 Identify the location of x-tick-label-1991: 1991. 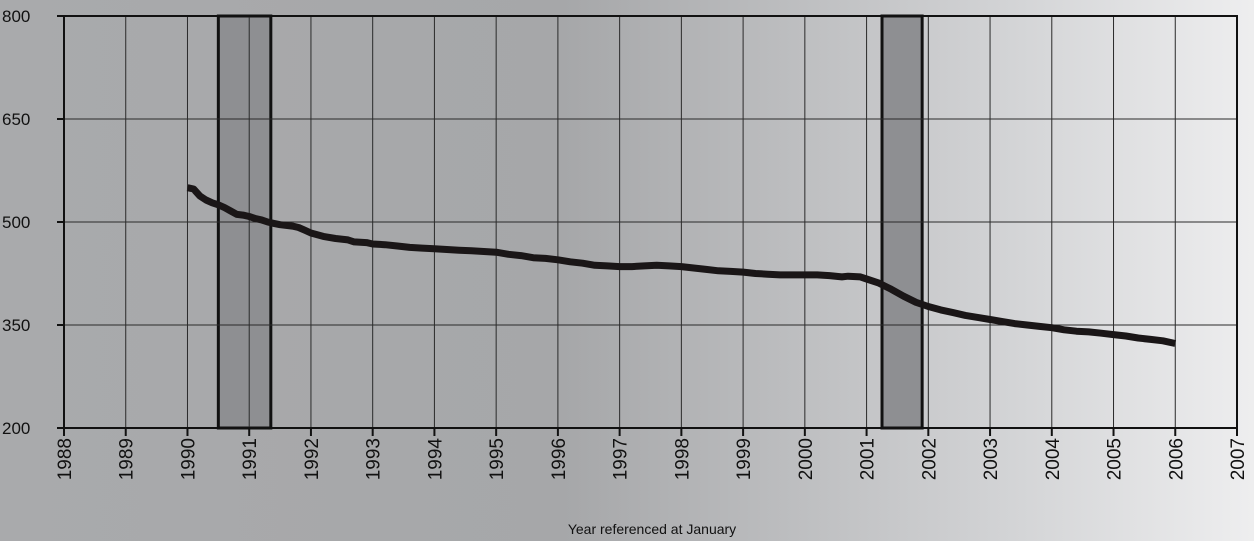
(250, 459).